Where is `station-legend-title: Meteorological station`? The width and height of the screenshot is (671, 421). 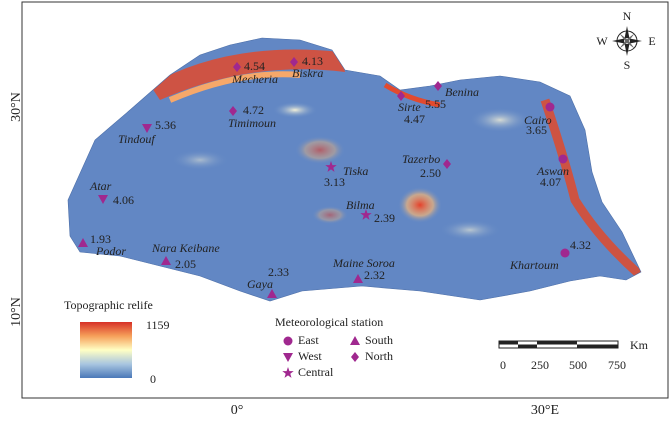
station-legend-title: Meteorological station is located at coordinates (329, 322).